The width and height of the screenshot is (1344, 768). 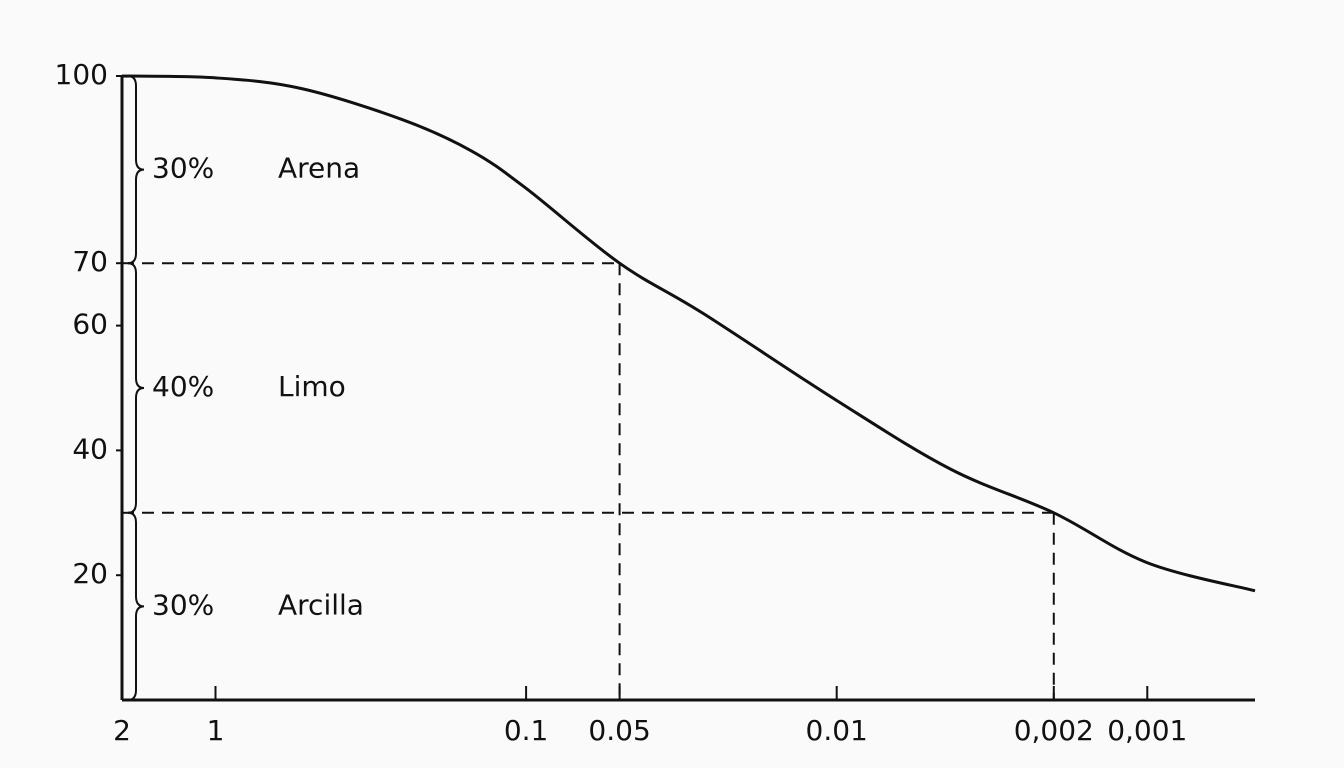 I want to click on x-tick-label: 0,002, so click(x=1054, y=730).